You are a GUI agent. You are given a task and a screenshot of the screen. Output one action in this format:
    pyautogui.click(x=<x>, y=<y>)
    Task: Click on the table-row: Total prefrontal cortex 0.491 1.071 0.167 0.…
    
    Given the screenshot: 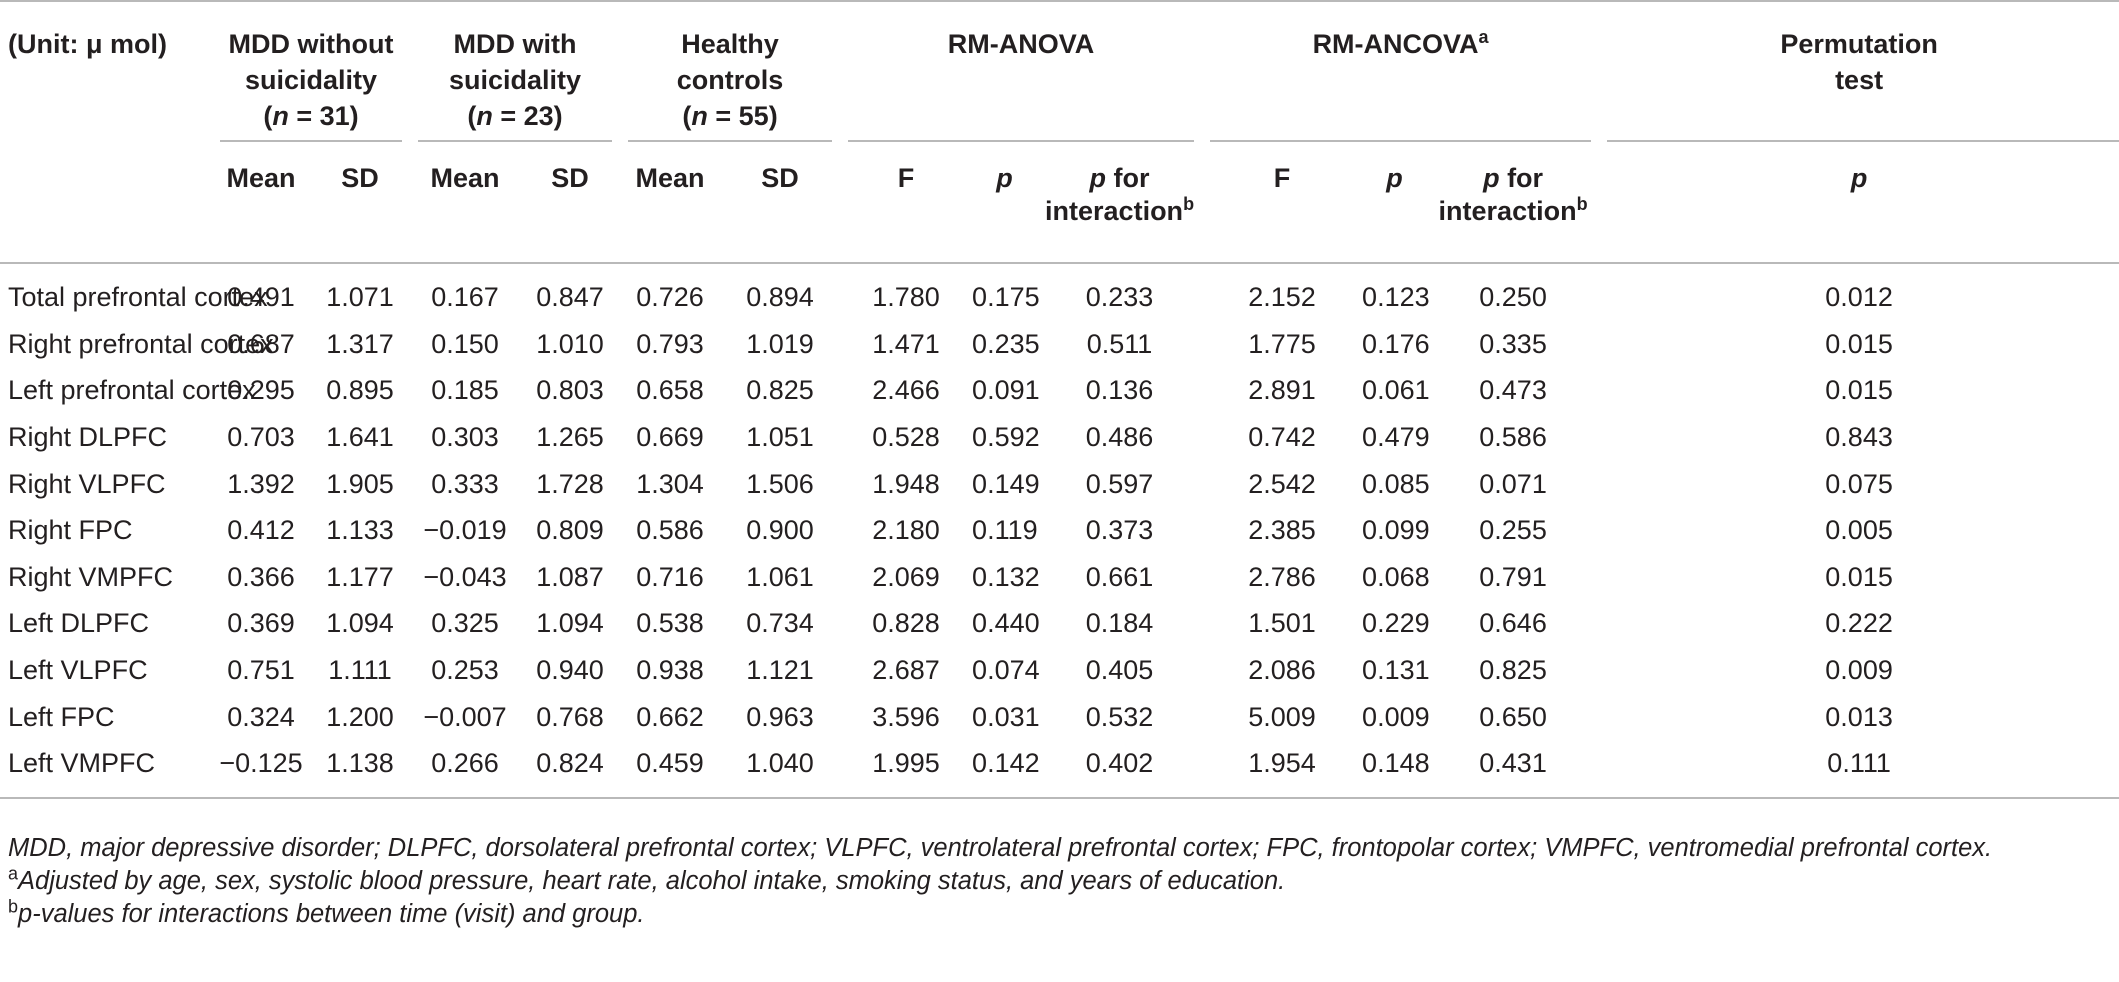 What is the action you would take?
    pyautogui.click(x=1059, y=292)
    